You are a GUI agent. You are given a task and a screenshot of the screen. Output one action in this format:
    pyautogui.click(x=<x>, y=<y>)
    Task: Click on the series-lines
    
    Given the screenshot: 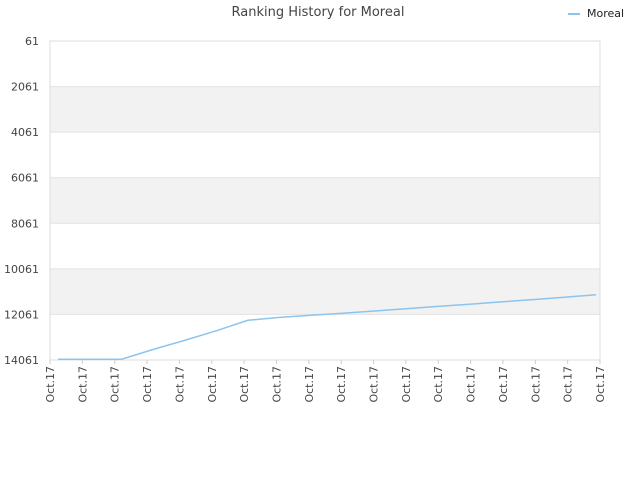 What is the action you would take?
    pyautogui.click(x=327, y=327)
    